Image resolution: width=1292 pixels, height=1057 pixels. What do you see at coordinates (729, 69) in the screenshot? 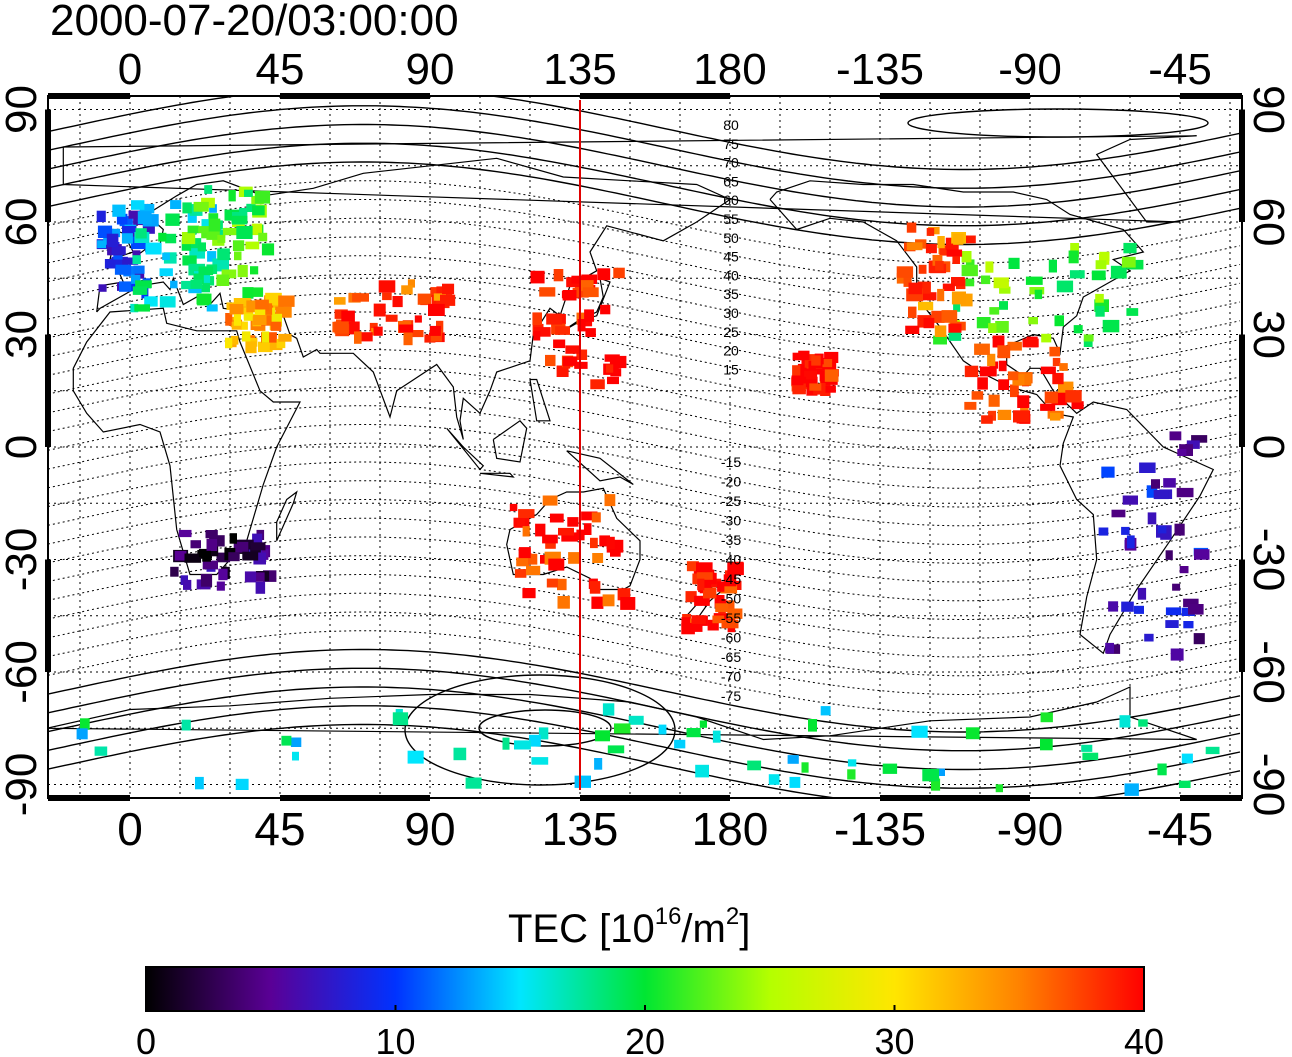
I see `top-lon-label: 180` at bounding box center [729, 69].